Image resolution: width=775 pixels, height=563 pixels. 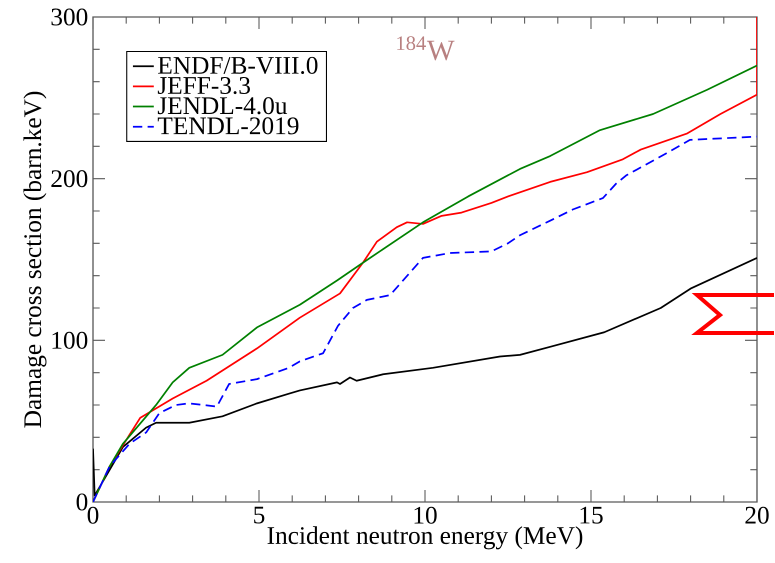 I want to click on y-tick-label: 100, so click(x=70, y=340).